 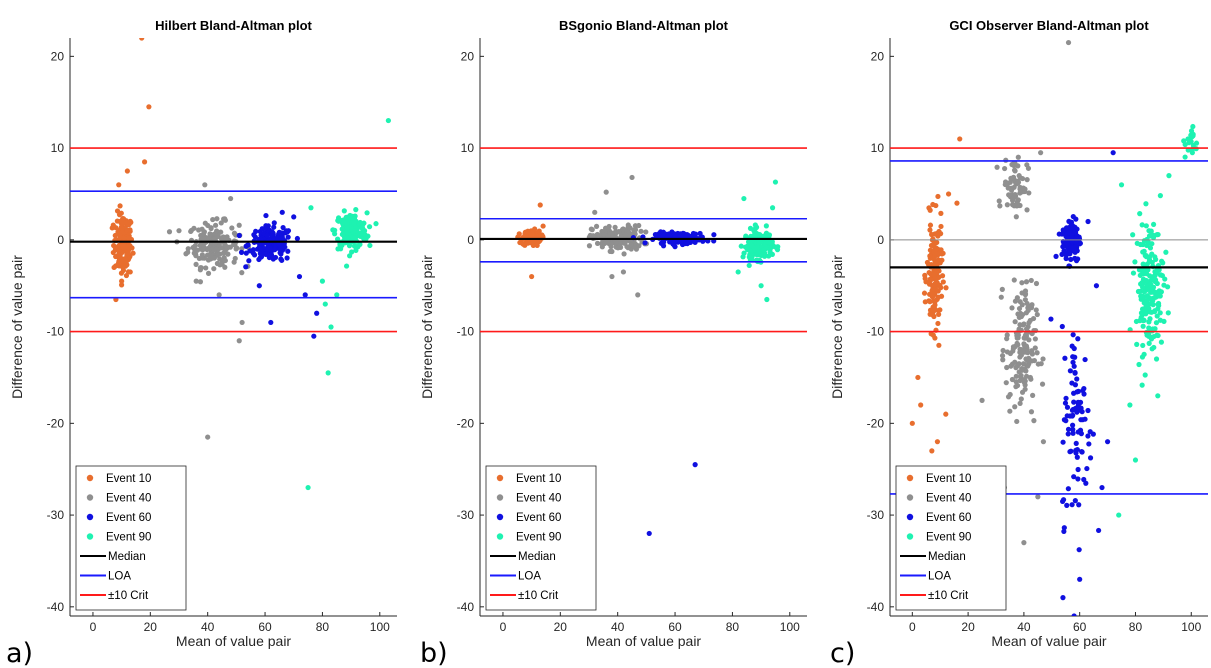 What do you see at coordinates (466, 332) in the screenshot?
I see `y-tick-label: -10` at bounding box center [466, 332].